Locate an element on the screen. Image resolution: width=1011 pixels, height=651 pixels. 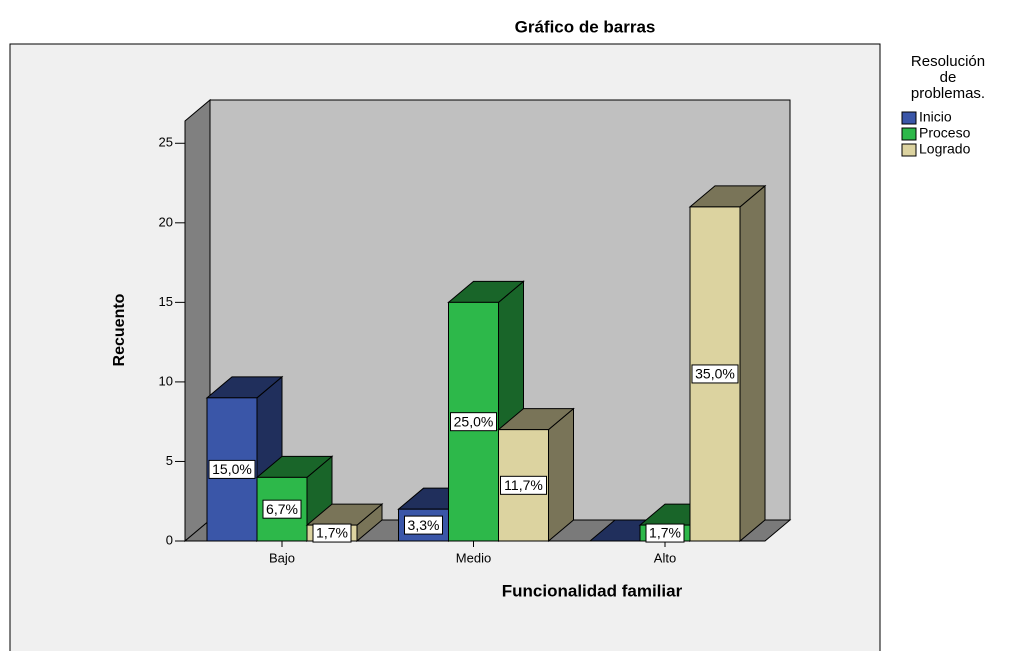
legend-label: Inicio is located at coordinates (935, 117).